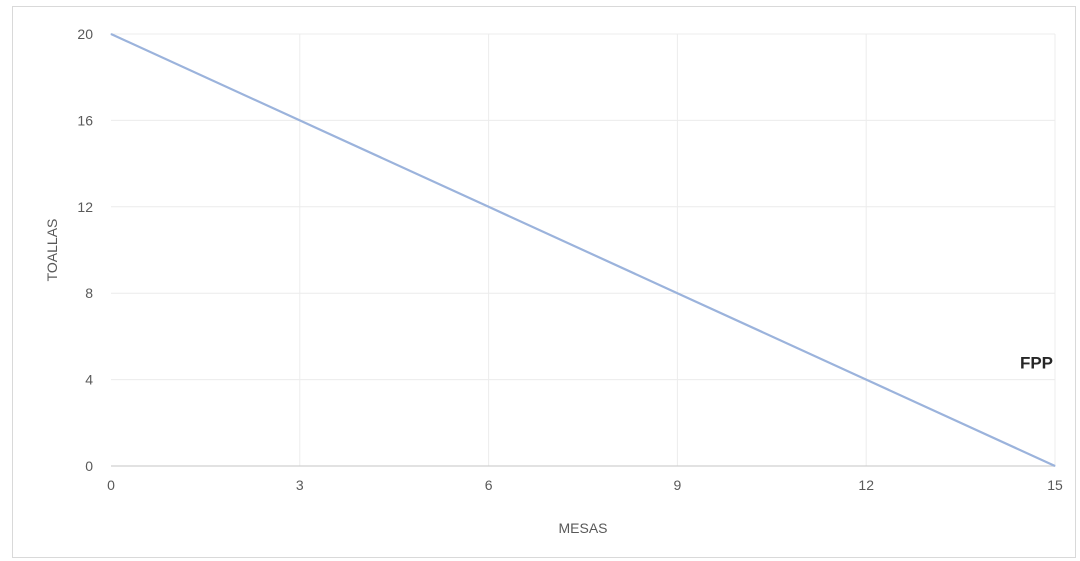  I want to click on x-tick-label: 3, so click(300, 485).